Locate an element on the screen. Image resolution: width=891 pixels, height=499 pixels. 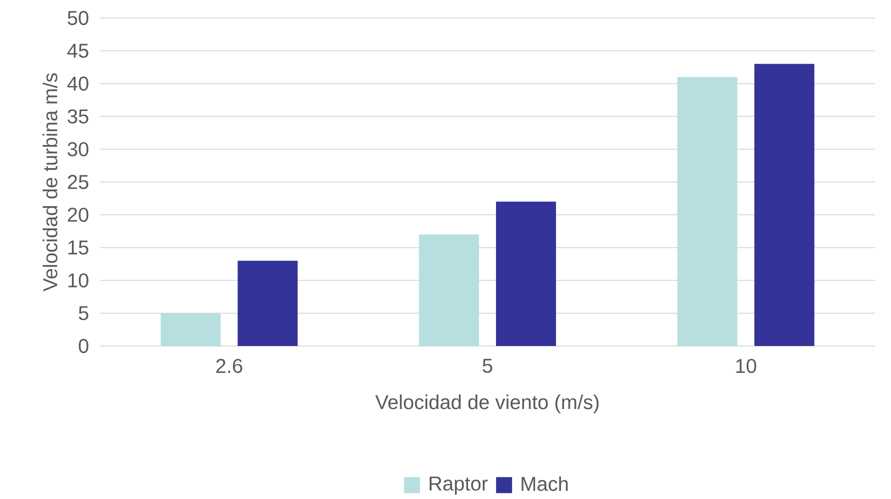
y-tick-label: 35 is located at coordinates (78, 116).